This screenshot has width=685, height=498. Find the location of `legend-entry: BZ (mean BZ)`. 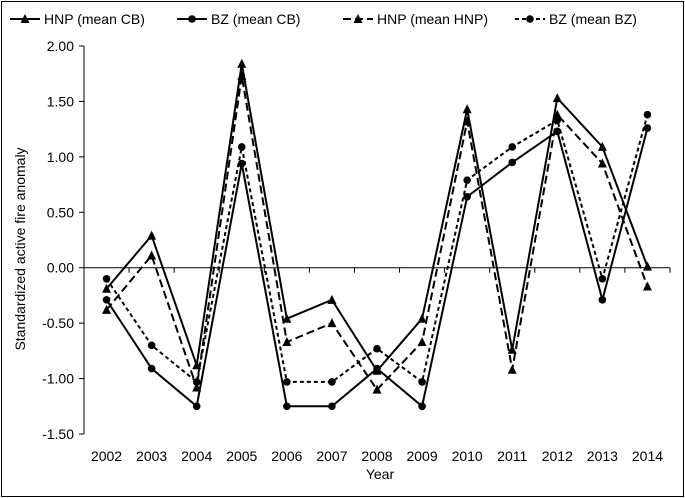

legend-entry: BZ (mean BZ) is located at coordinates (576, 19).